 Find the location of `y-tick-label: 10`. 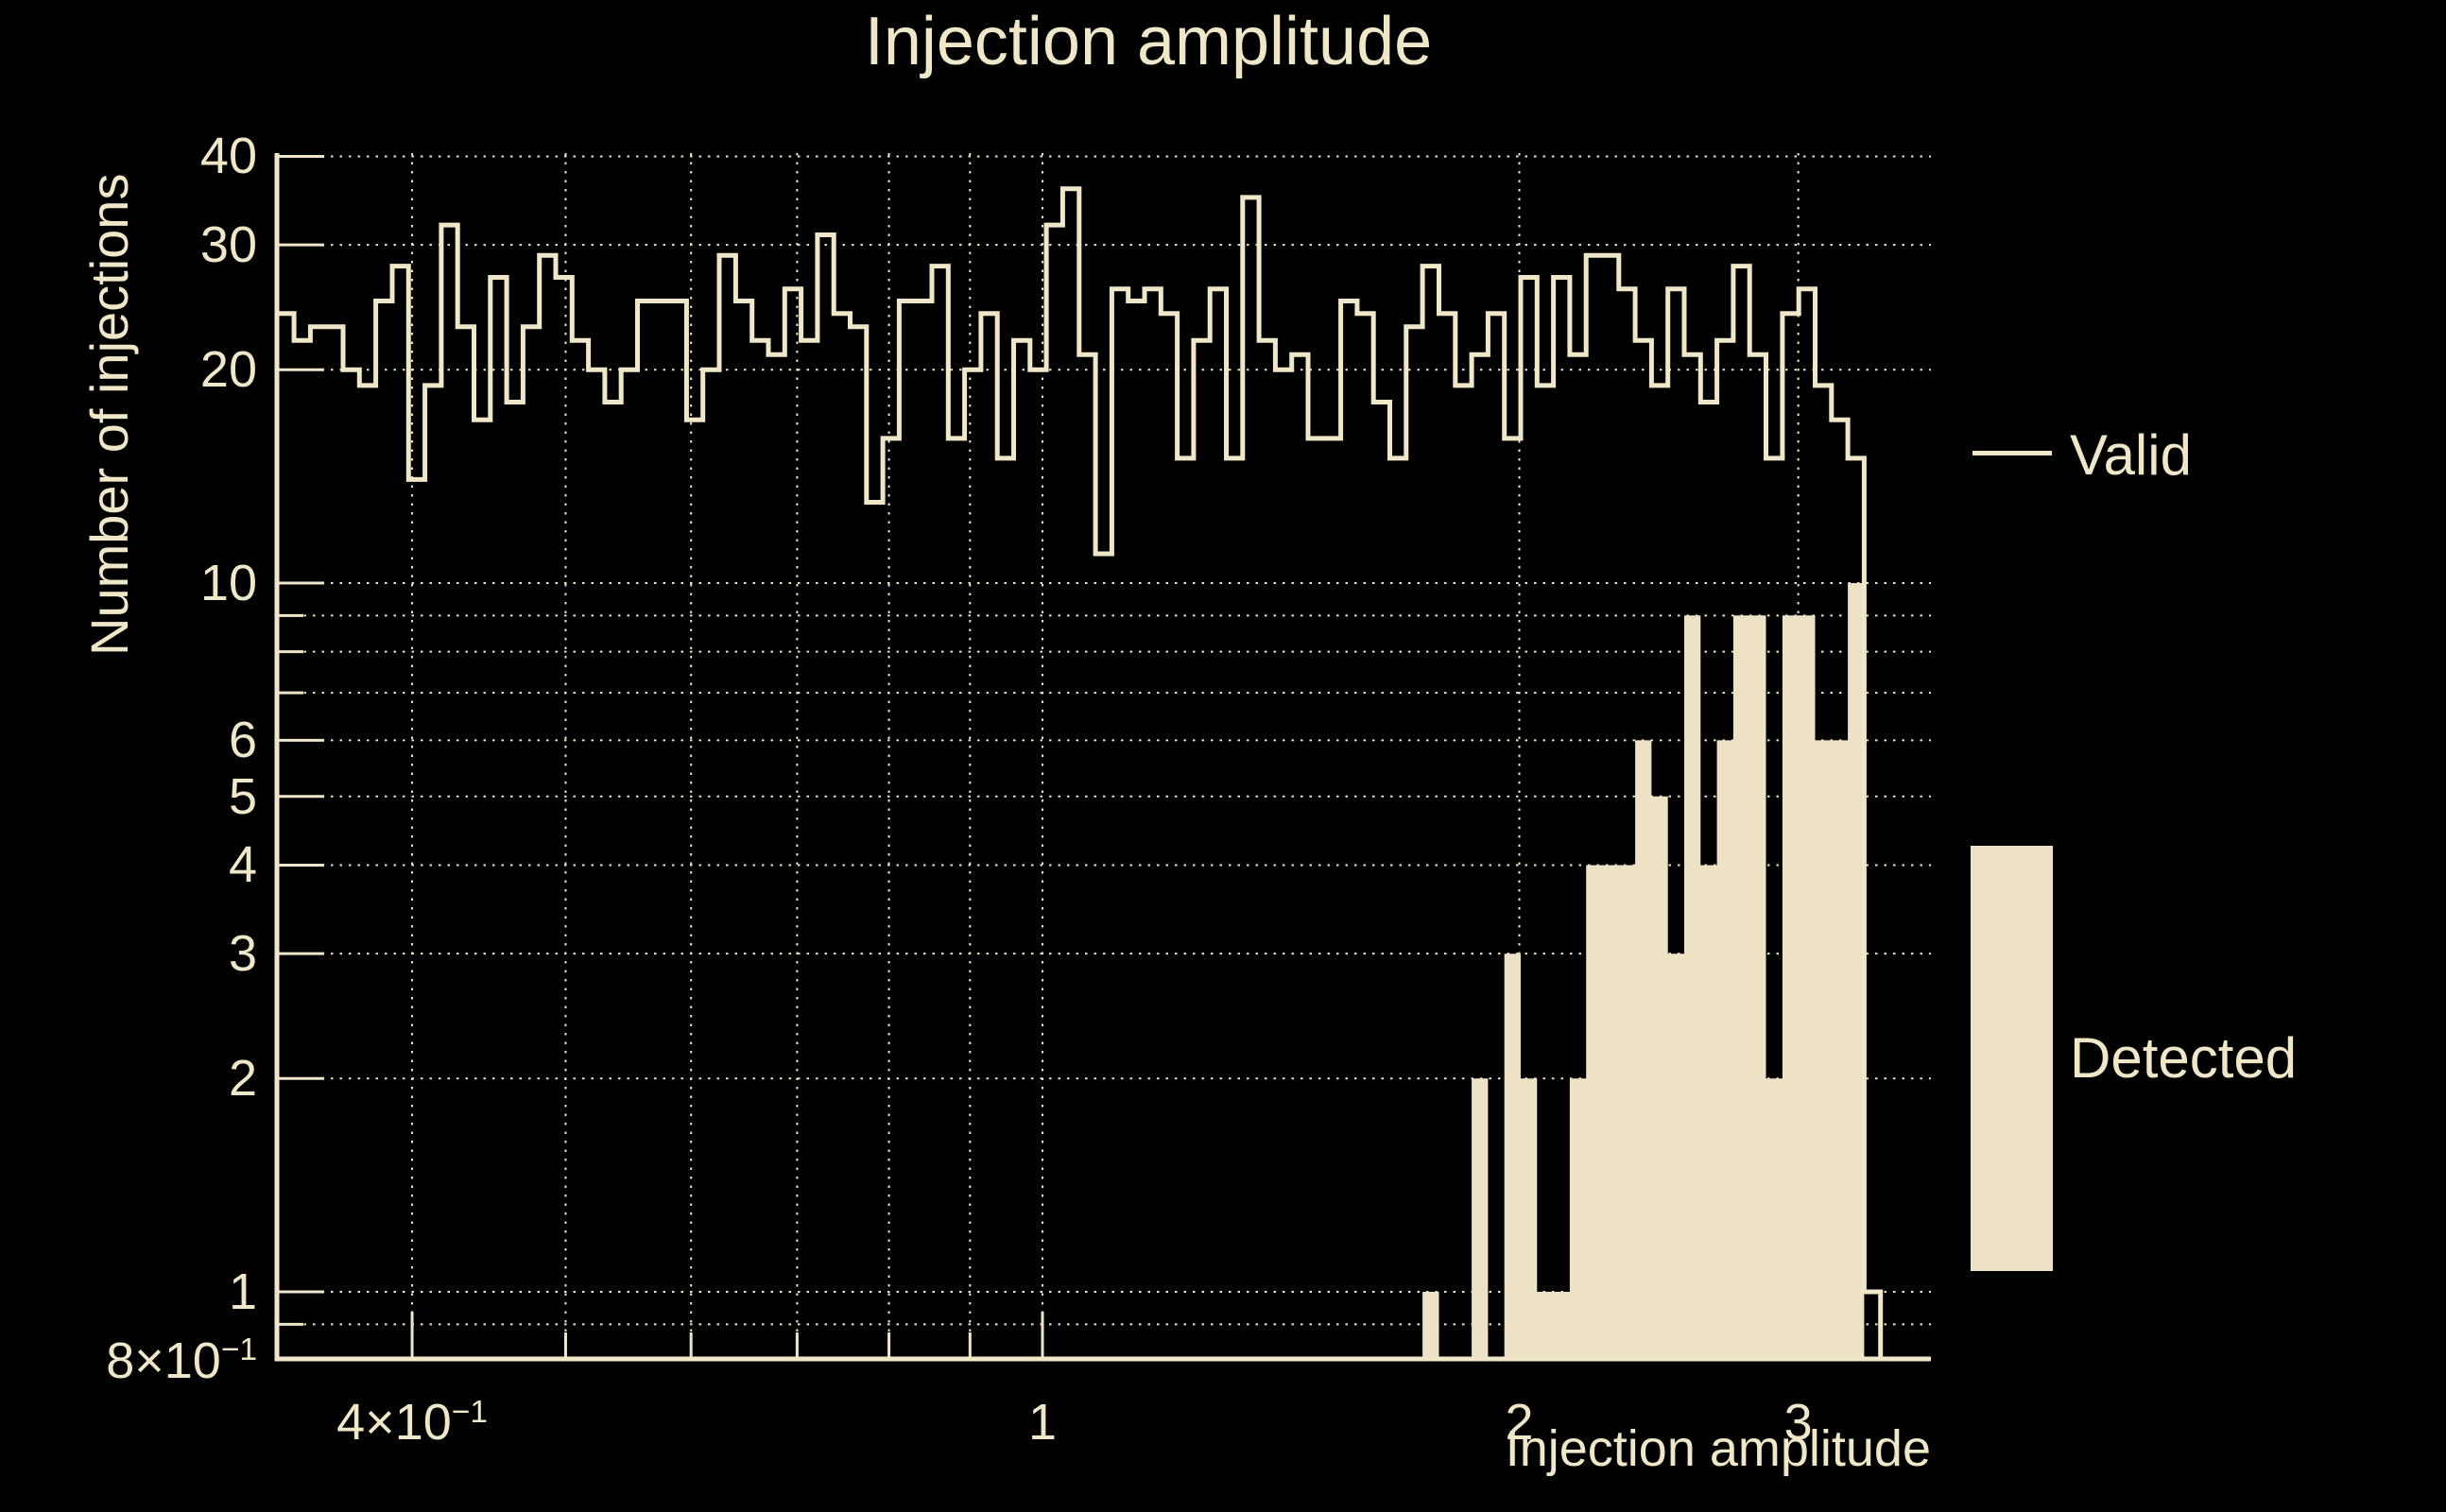

y-tick-label: 10 is located at coordinates (228, 583).